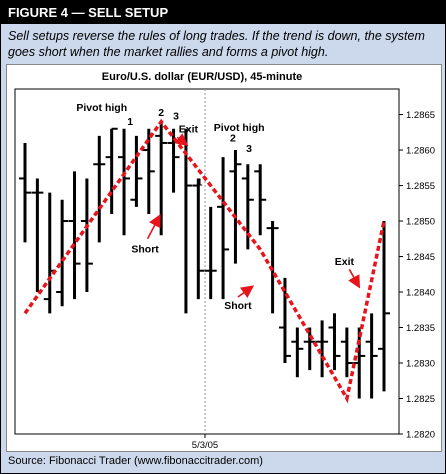  What do you see at coordinates (420, 328) in the screenshot?
I see `y-tick-label: 1.2835` at bounding box center [420, 328].